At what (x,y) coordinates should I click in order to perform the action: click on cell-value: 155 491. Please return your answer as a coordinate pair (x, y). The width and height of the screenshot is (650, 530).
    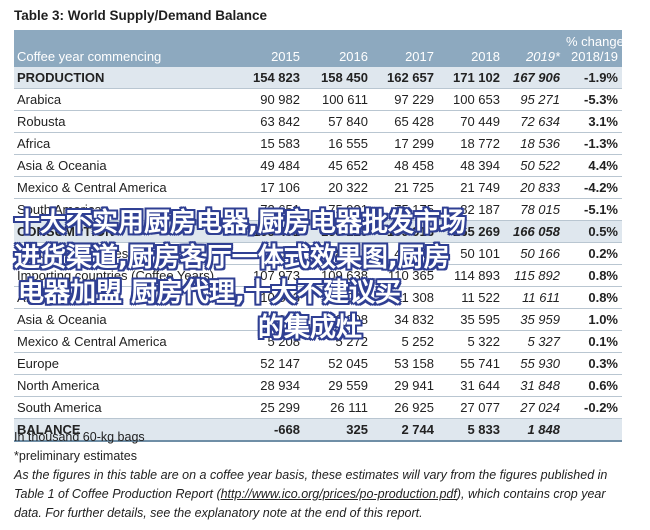
    Looking at the image, I should click on (269, 231).